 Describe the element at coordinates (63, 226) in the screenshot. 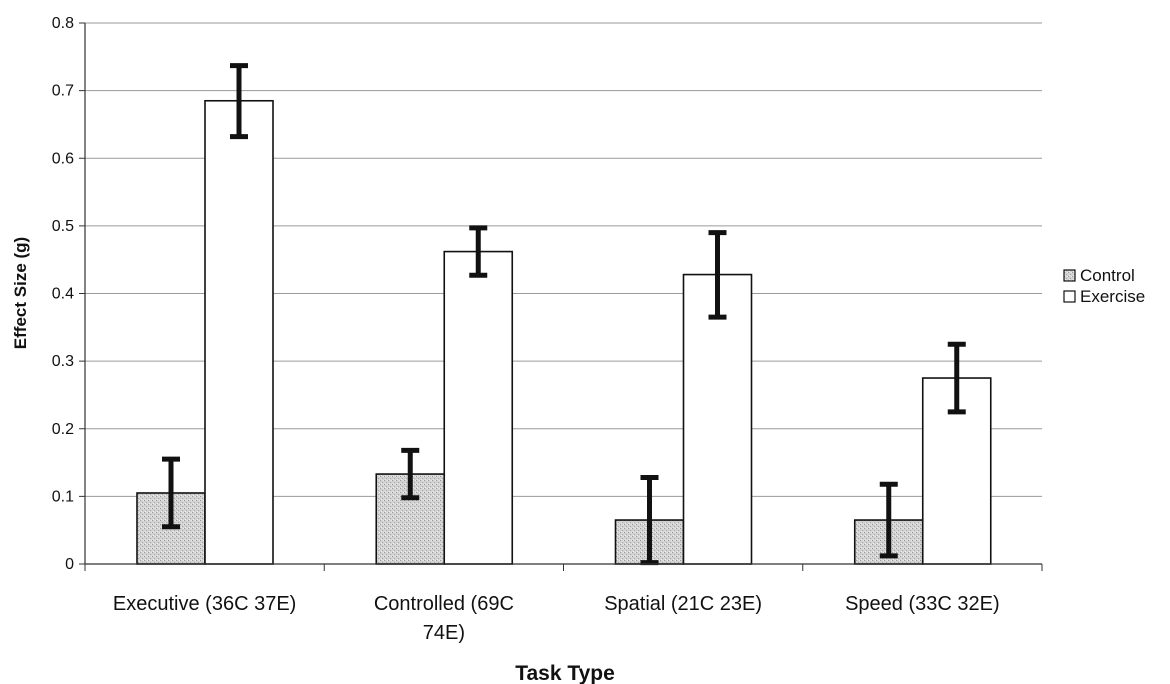

I see `y-tick-label: 0.5` at that location.